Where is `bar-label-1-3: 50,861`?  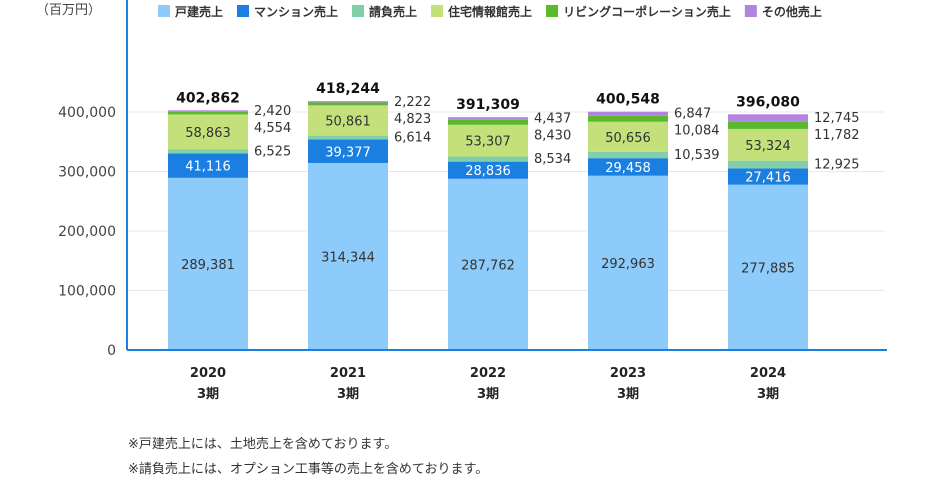
bar-label-1-3: 50,861 is located at coordinates (348, 121).